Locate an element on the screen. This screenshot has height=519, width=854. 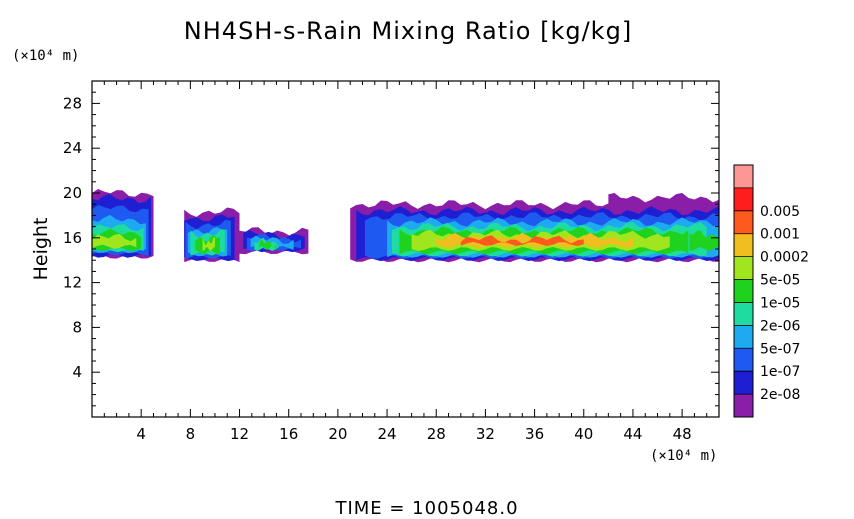
x-tick-label: 20 is located at coordinates (337, 434).